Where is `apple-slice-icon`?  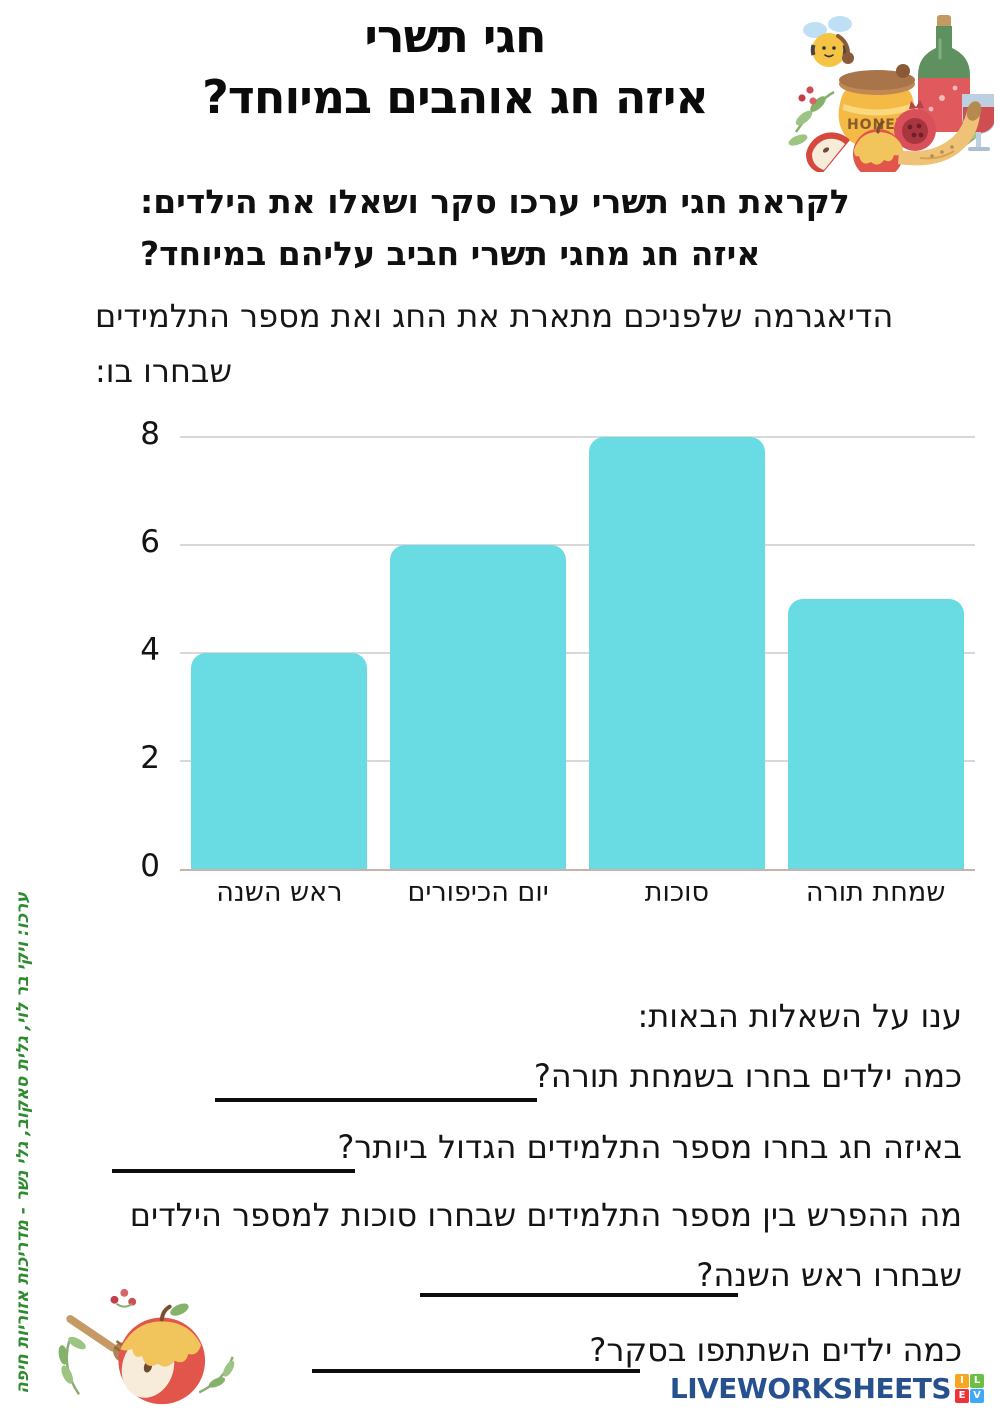 apple-slice-icon is located at coordinates (828, 152).